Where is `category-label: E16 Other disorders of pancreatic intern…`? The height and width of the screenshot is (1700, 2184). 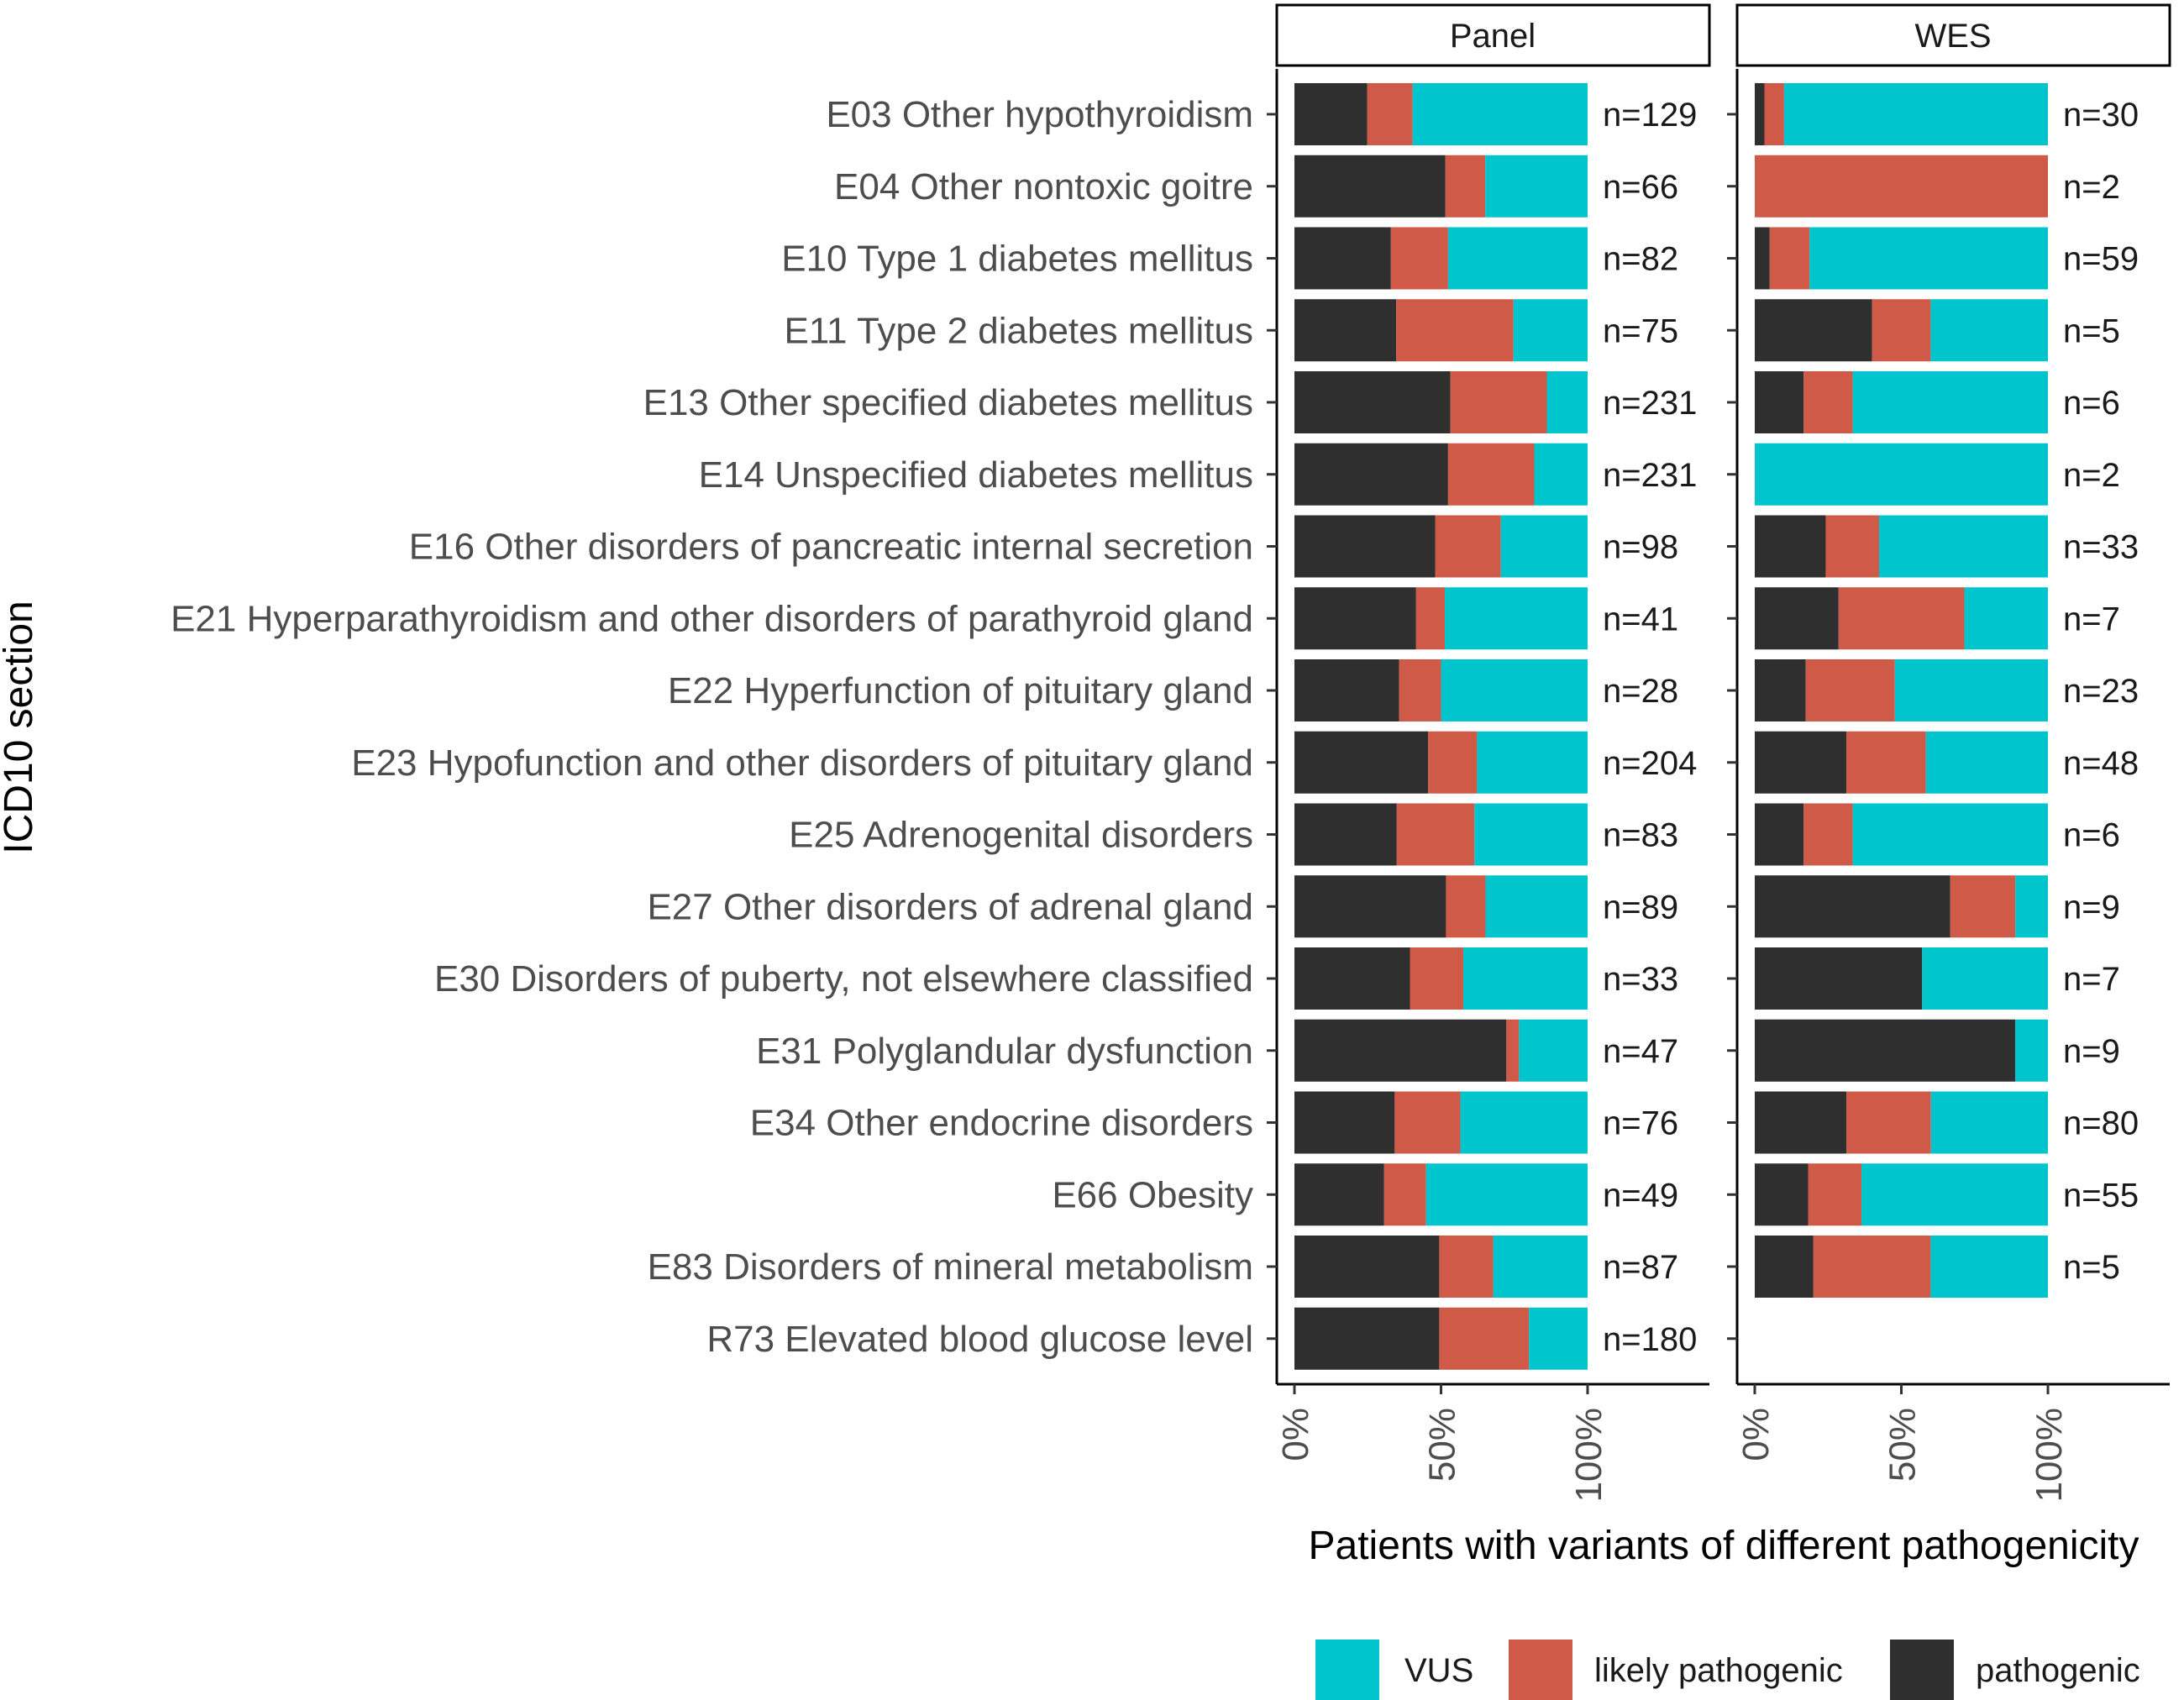 category-label: E16 Other disorders of pancreatic intern… is located at coordinates (831, 547).